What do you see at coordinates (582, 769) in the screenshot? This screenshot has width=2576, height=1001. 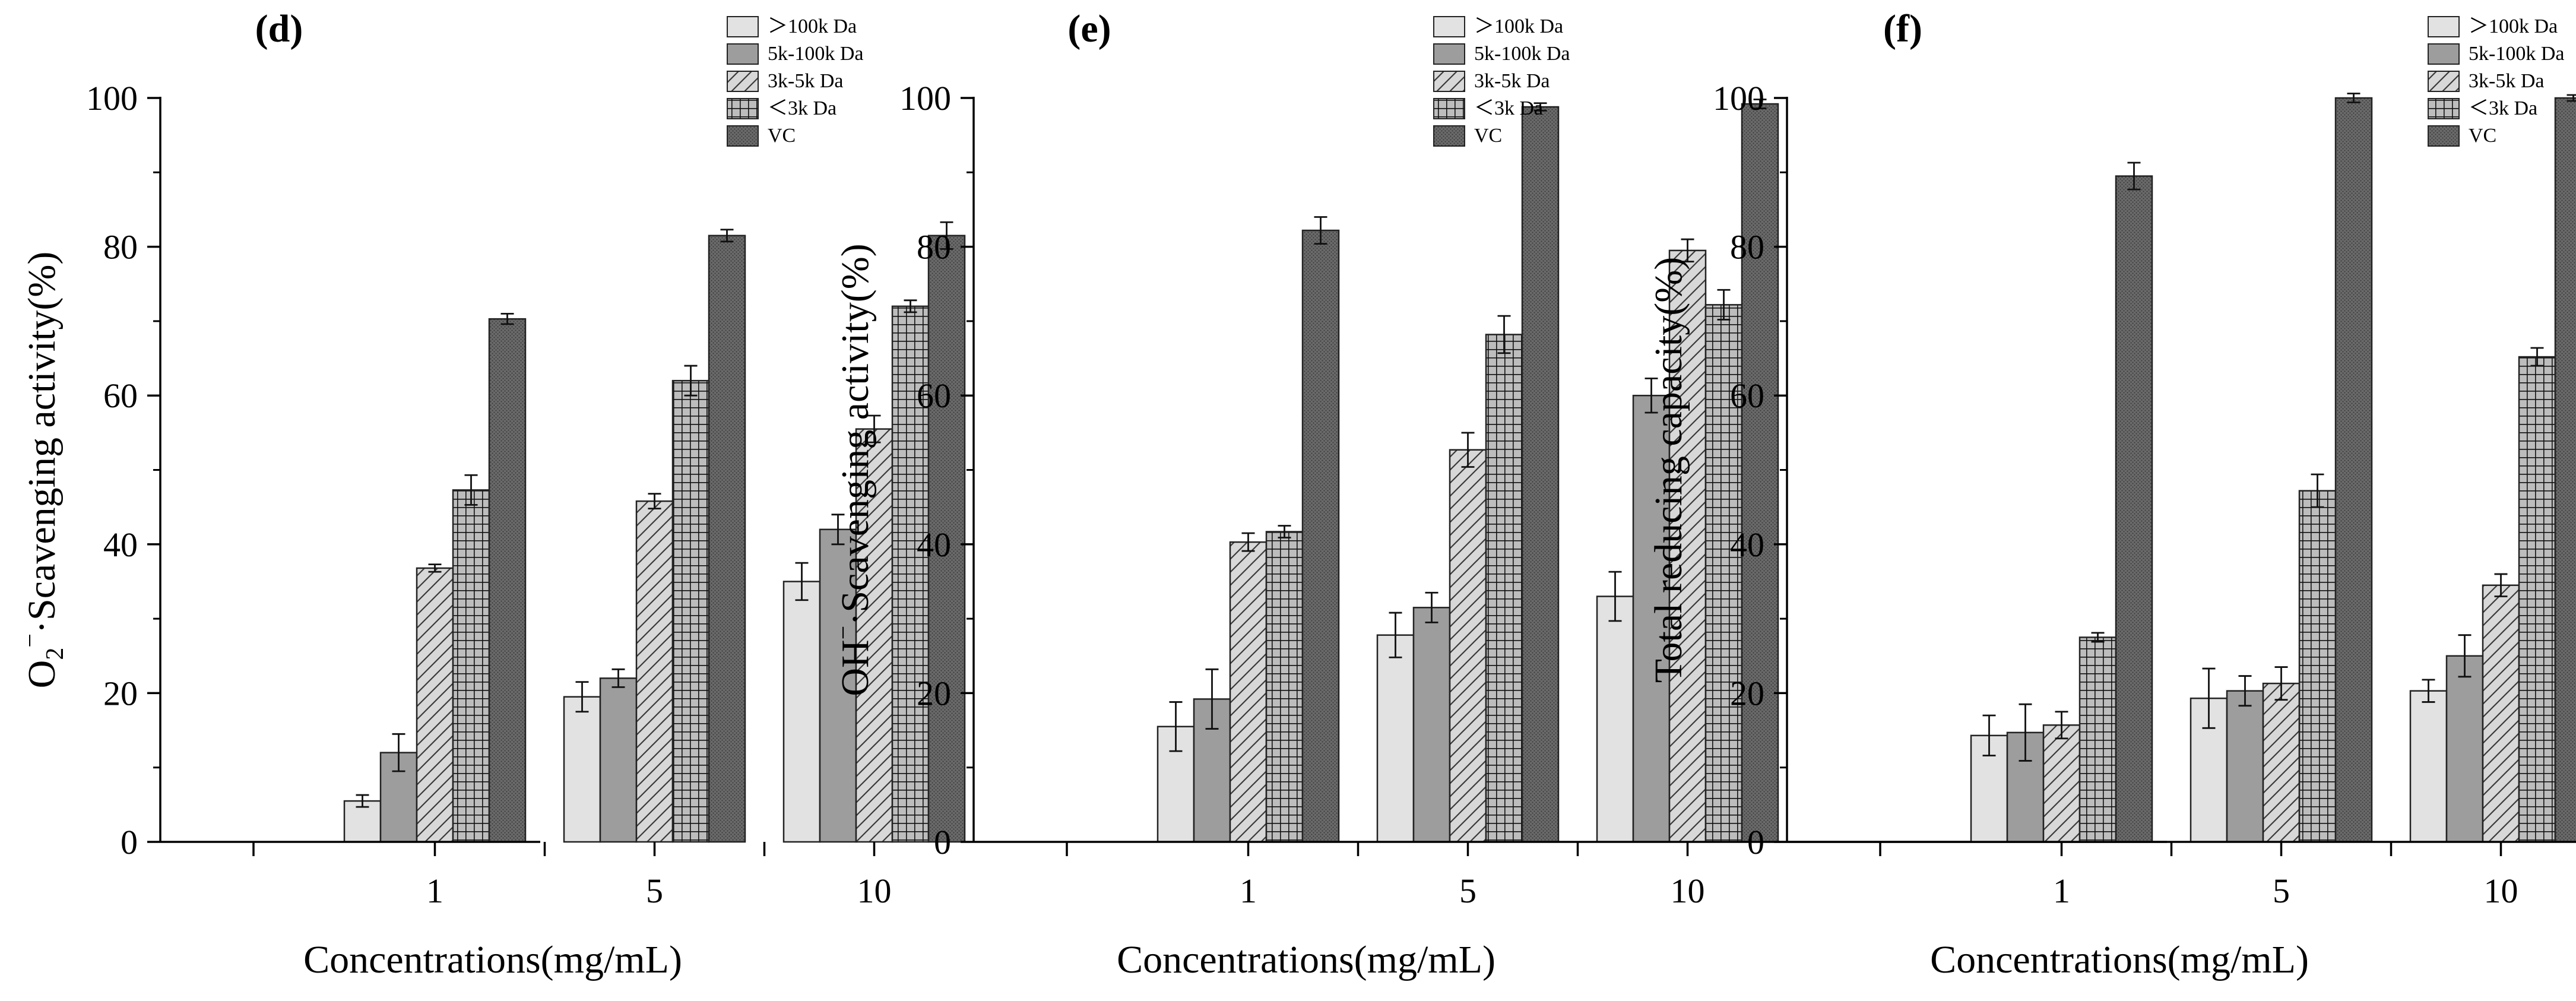 I see `bar-p1-s1-c2` at bounding box center [582, 769].